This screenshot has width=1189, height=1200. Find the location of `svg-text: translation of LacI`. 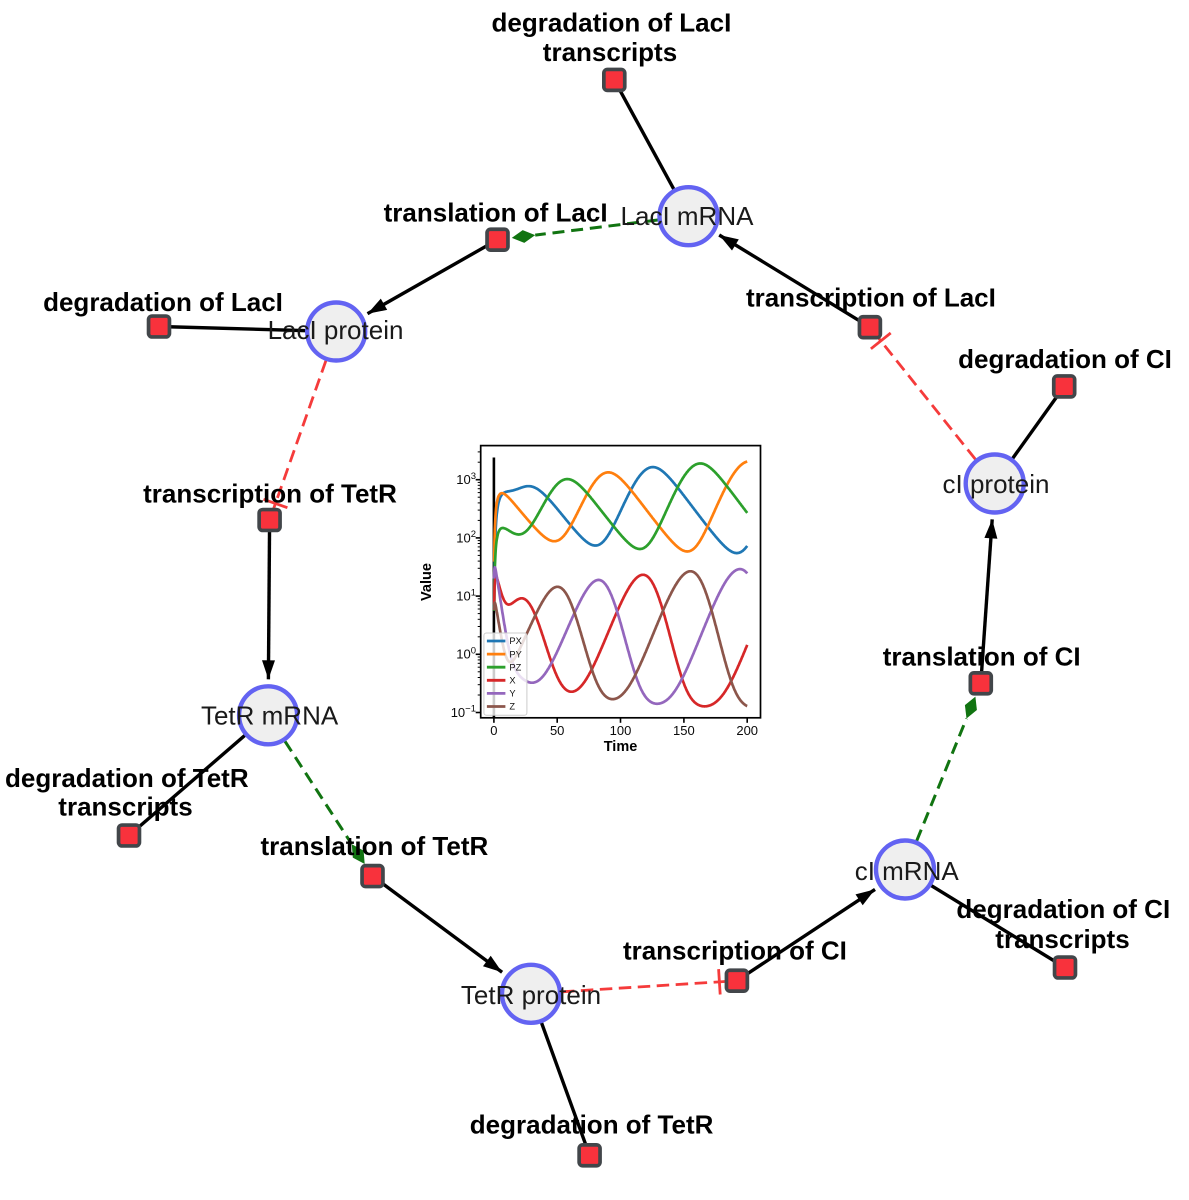

svg-text: translation of LacI is located at coordinates (496, 213).